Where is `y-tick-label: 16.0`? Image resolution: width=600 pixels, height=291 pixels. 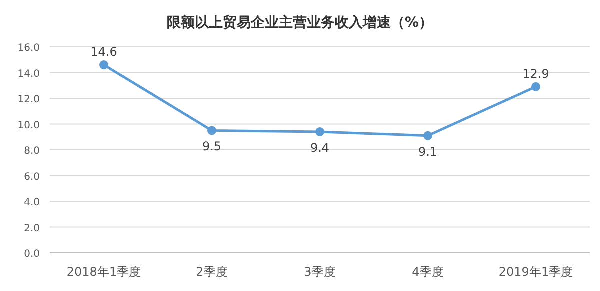 y-tick-label: 16.0 is located at coordinates (29, 48).